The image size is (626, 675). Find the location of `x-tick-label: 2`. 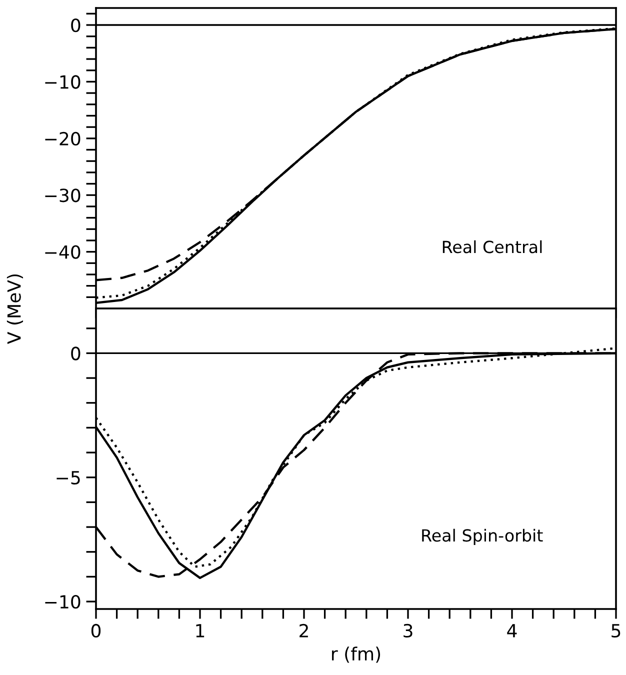

x-tick-label: 2 is located at coordinates (304, 631).